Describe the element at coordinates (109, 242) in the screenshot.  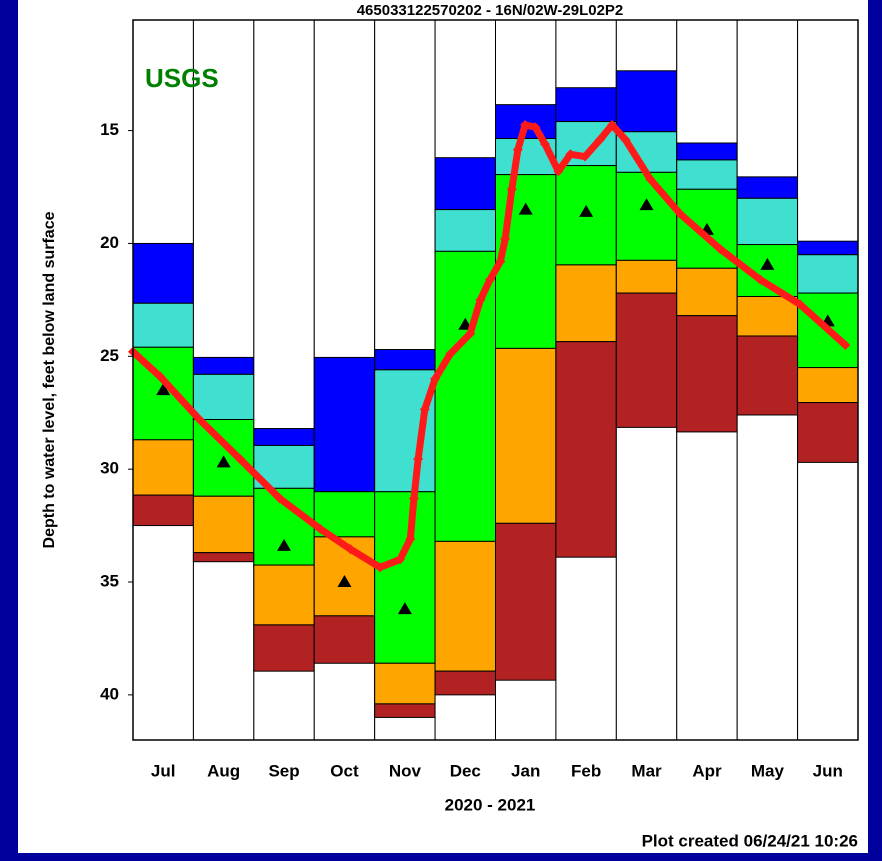
I see `y-tick-label: 20` at that location.